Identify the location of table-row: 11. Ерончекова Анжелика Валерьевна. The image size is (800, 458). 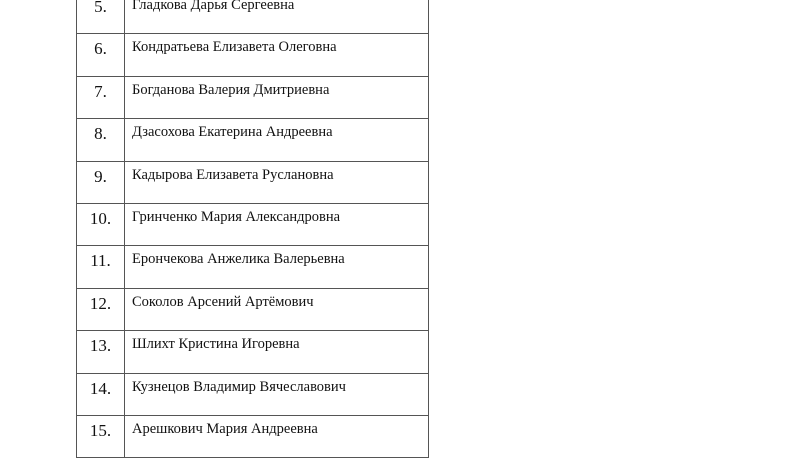
(252, 267).